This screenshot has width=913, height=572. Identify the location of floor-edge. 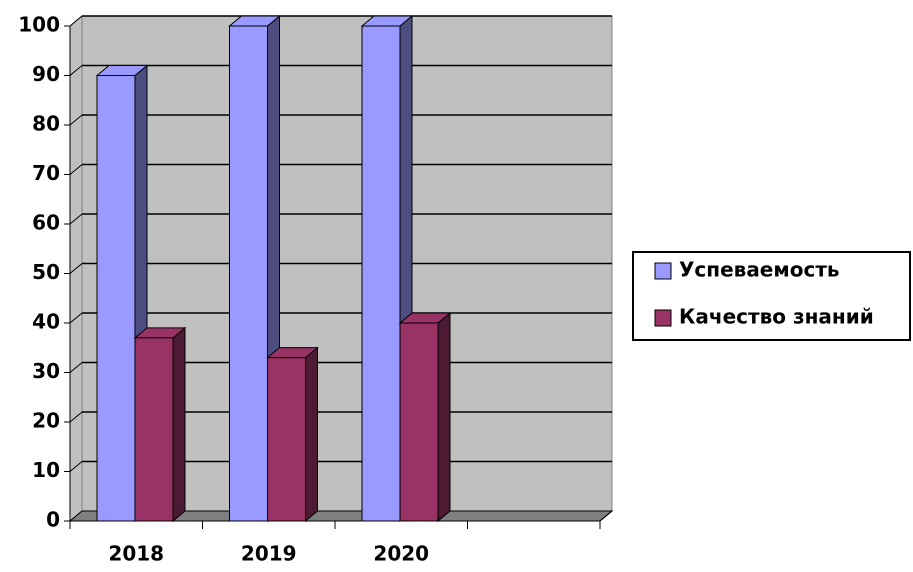
(606, 516).